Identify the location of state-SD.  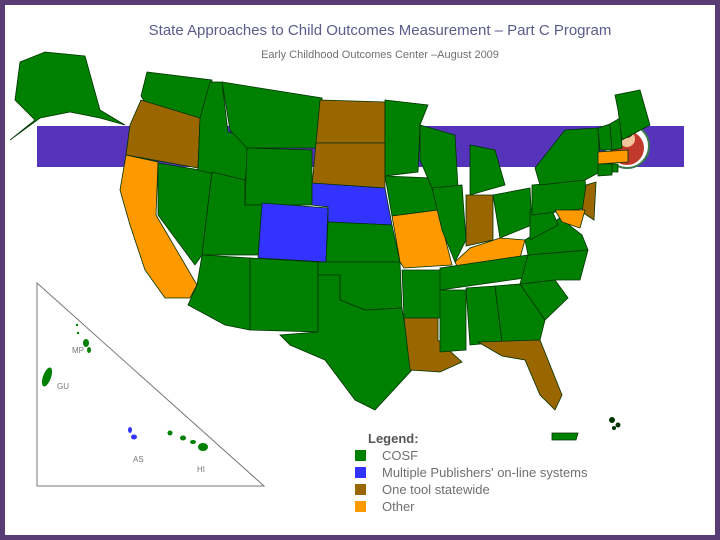
(348, 166).